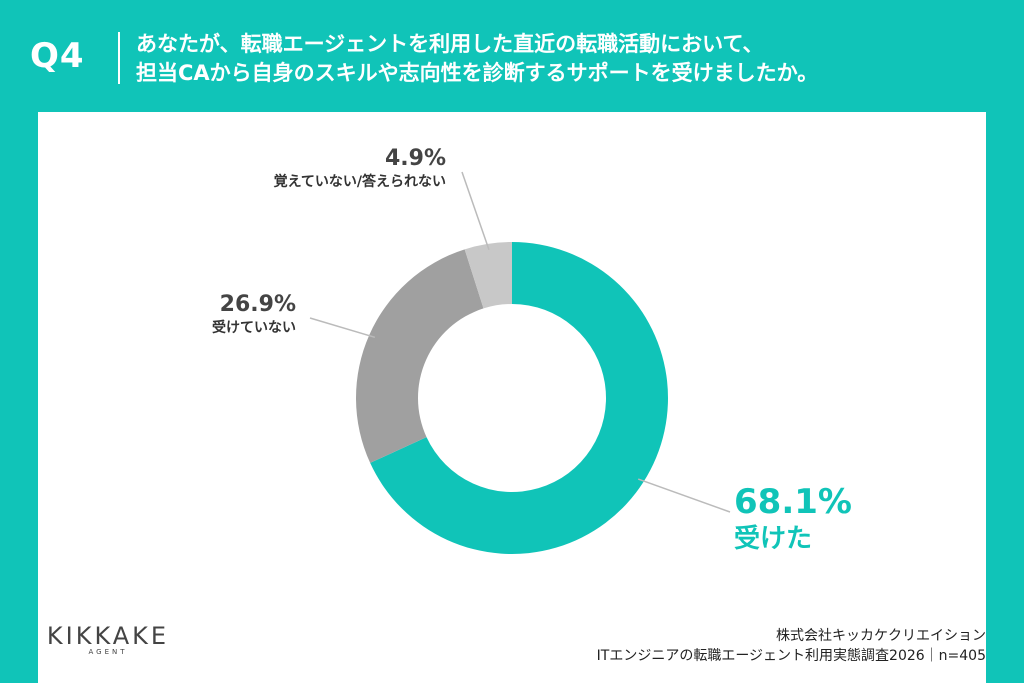 The width and height of the screenshot is (1024, 683). Describe the element at coordinates (342, 328) in the screenshot. I see `leader-line-not-received` at that location.